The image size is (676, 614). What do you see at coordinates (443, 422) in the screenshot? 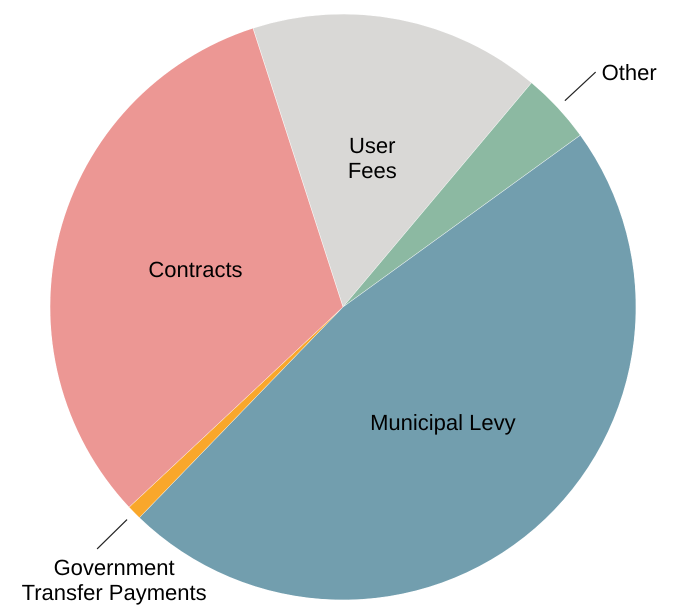
I see `slice-label: Municipal Levy` at bounding box center [443, 422].